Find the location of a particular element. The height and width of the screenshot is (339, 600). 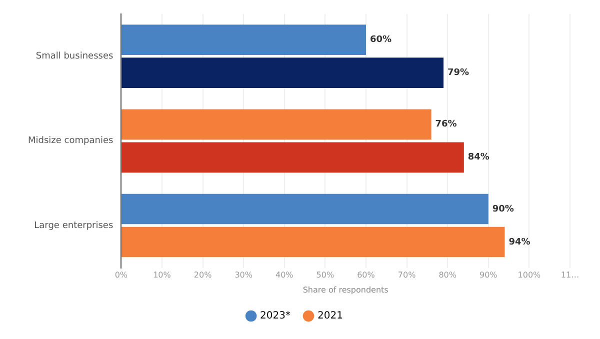

x-tick-label: 30% is located at coordinates (243, 275).